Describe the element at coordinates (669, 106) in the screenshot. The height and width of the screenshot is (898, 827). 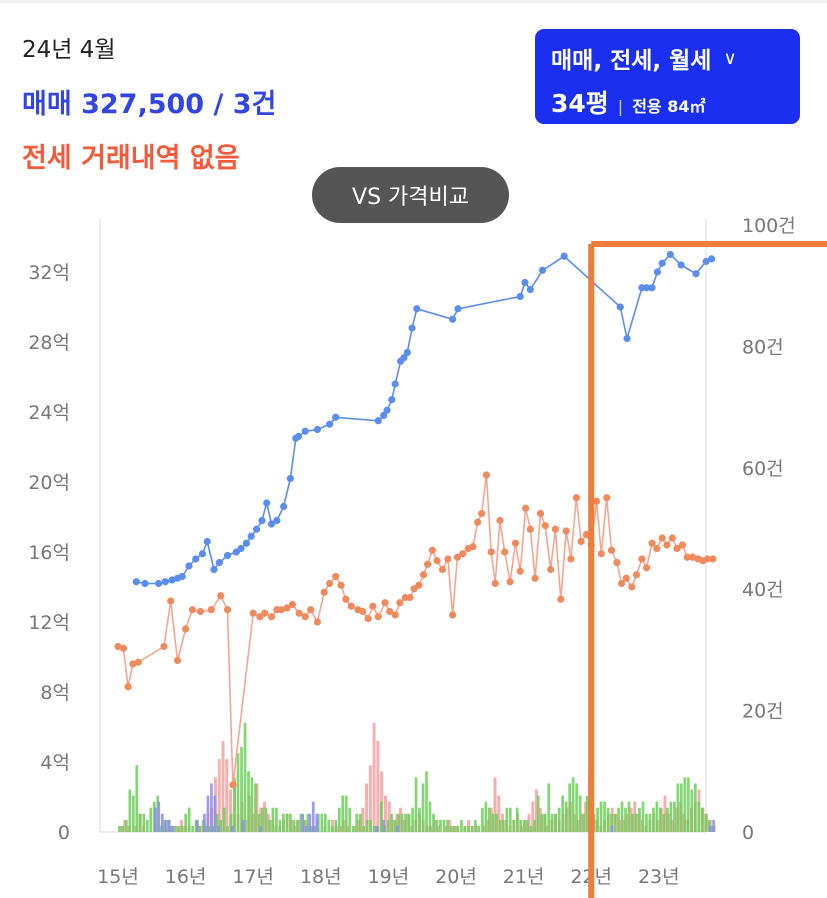
I see `filter-area: 전용 84㎡` at that location.